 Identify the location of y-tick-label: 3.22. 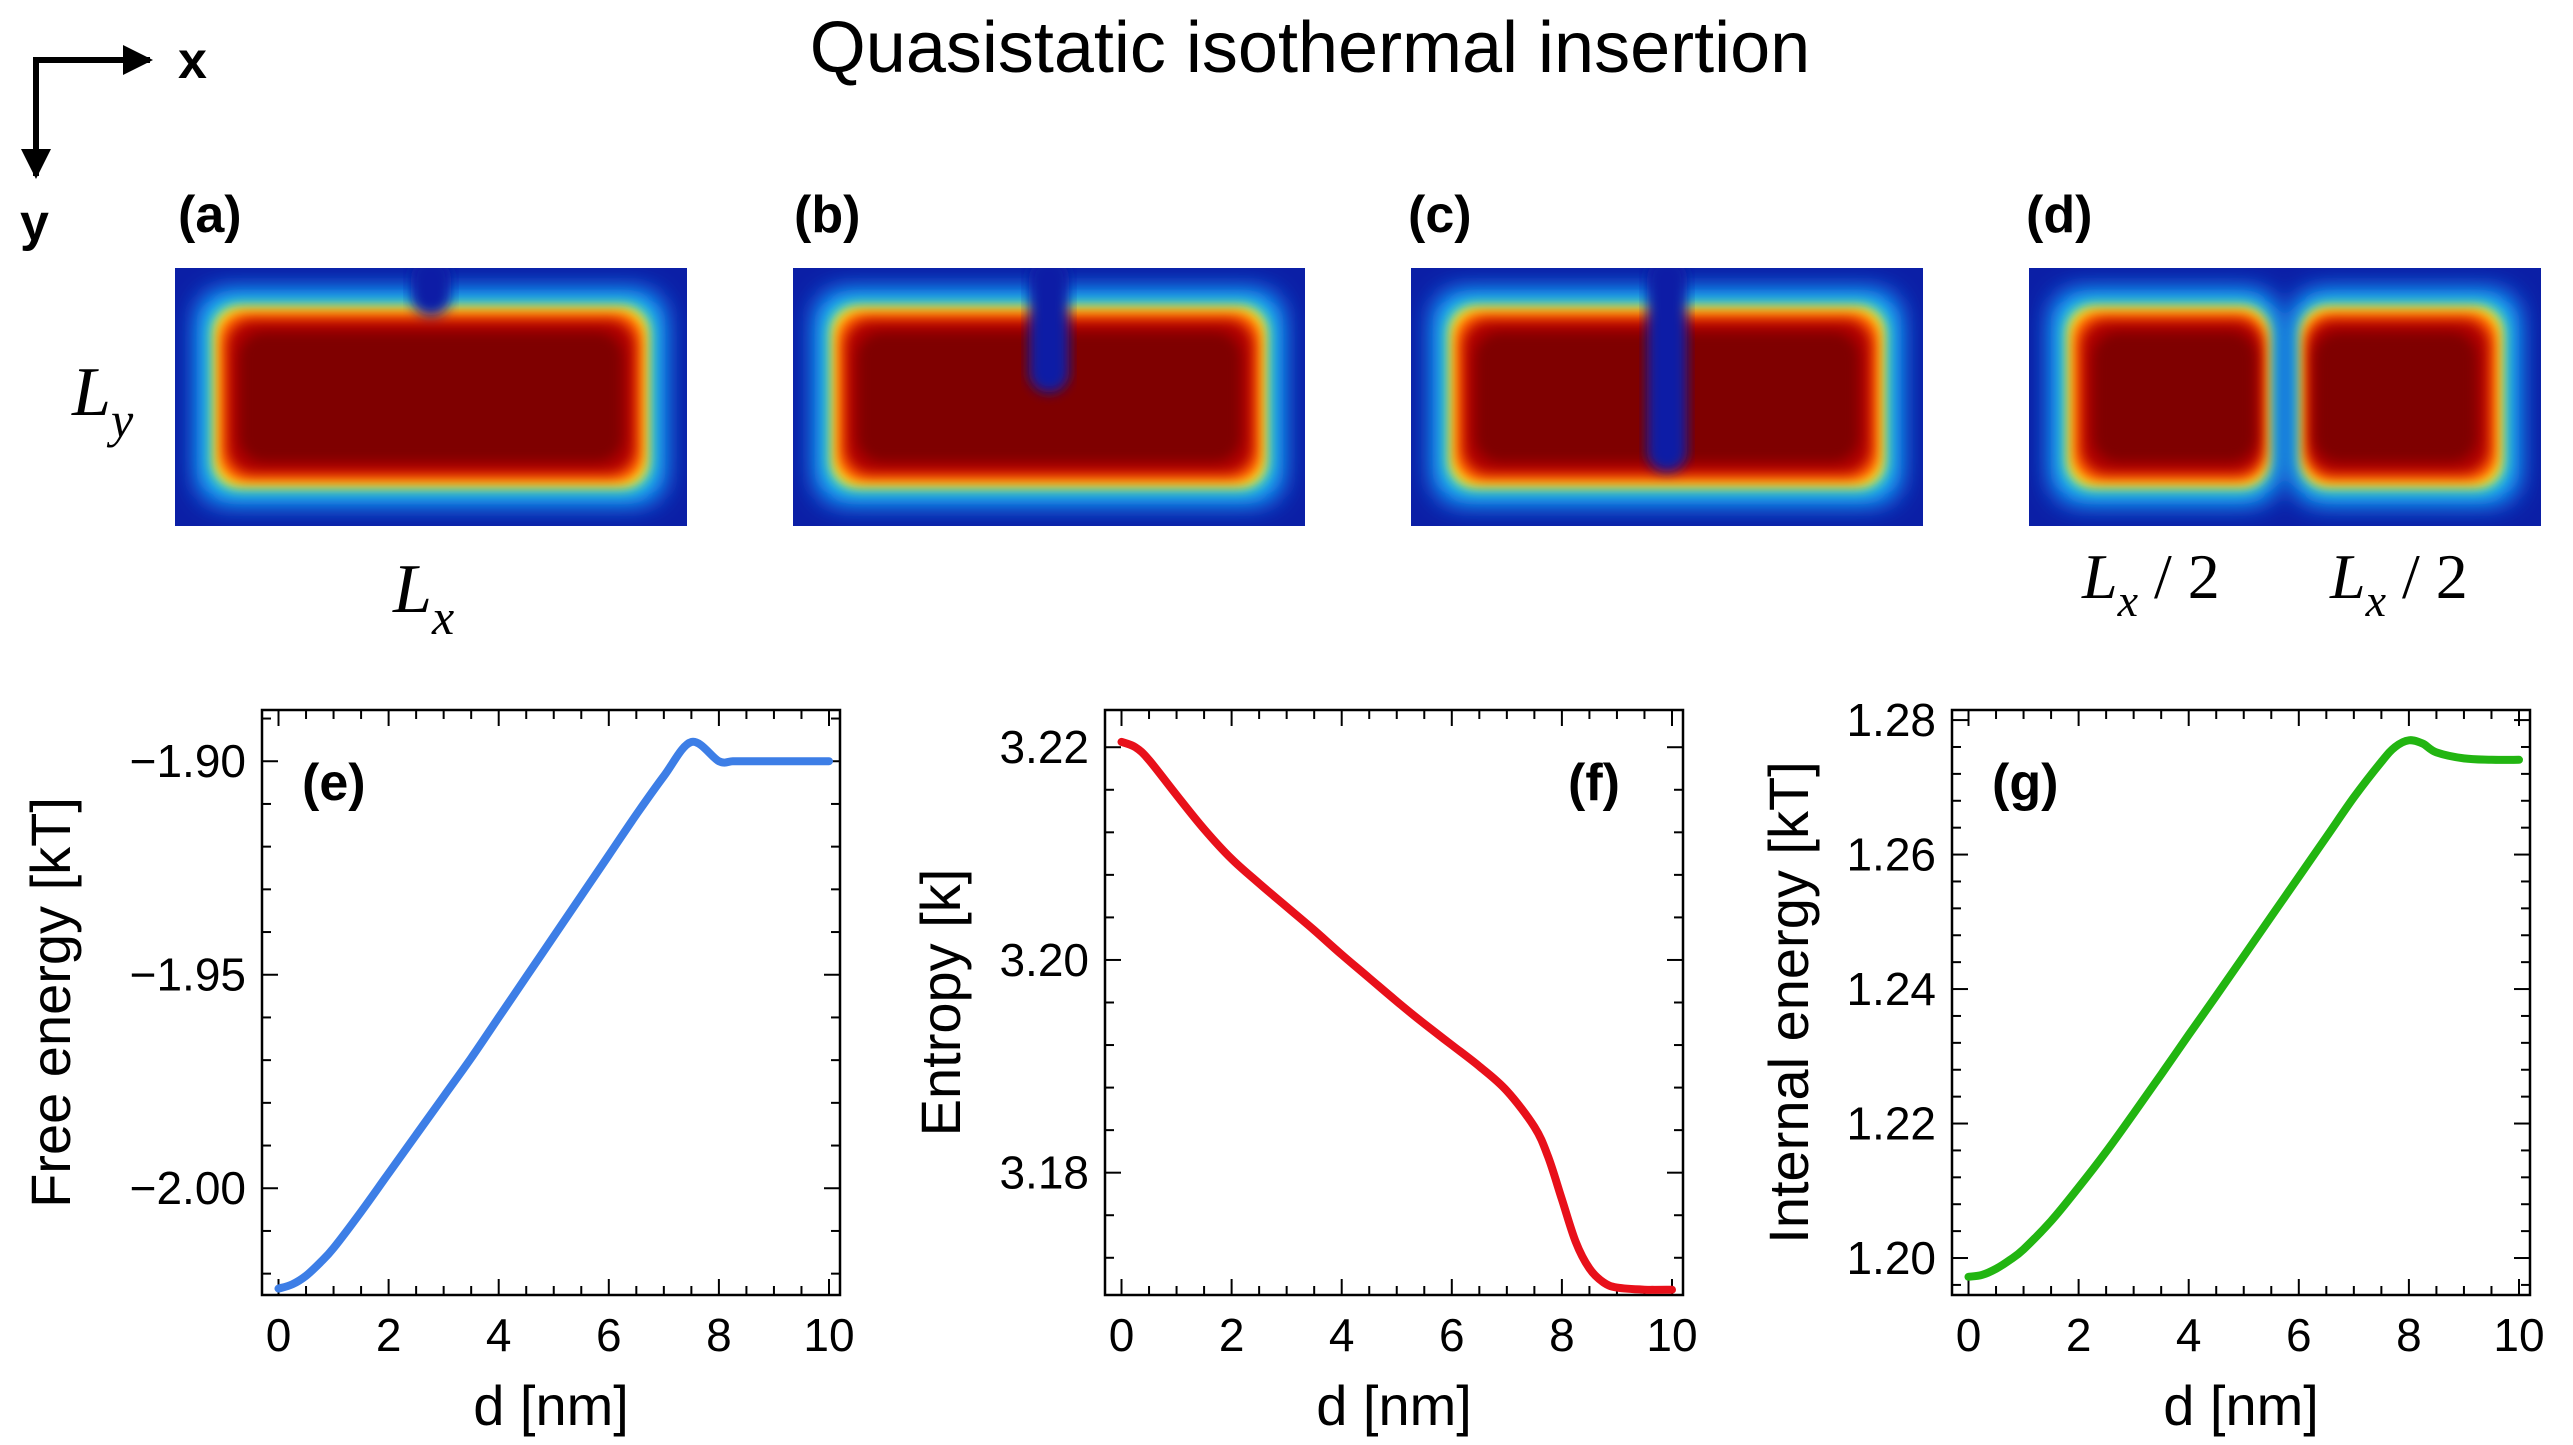
(1044, 747).